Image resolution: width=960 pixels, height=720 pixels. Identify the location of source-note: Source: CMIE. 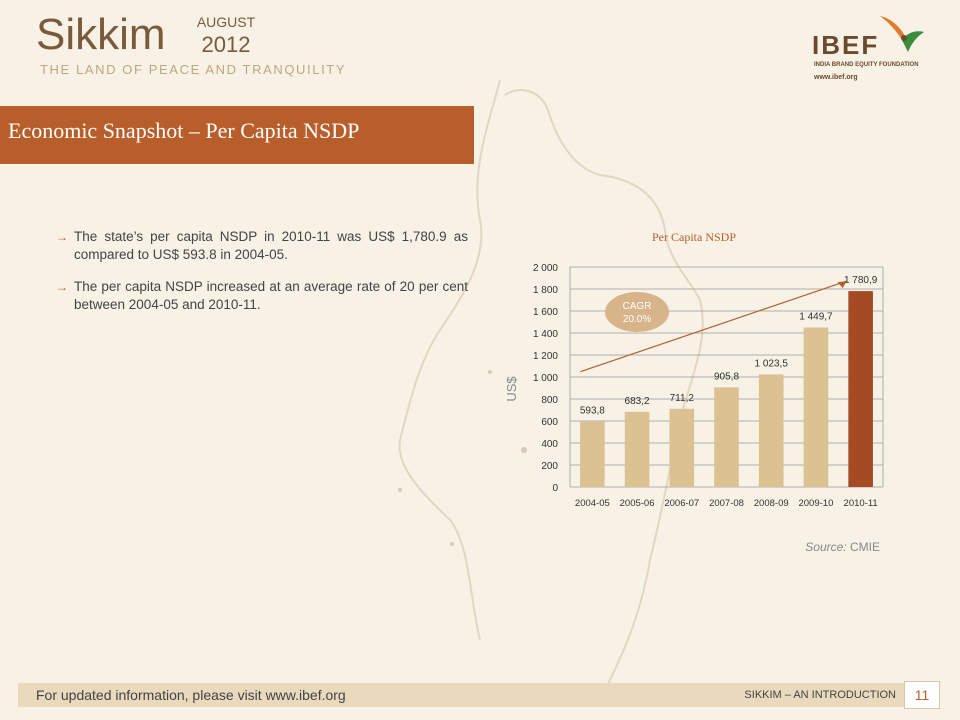
(790, 547).